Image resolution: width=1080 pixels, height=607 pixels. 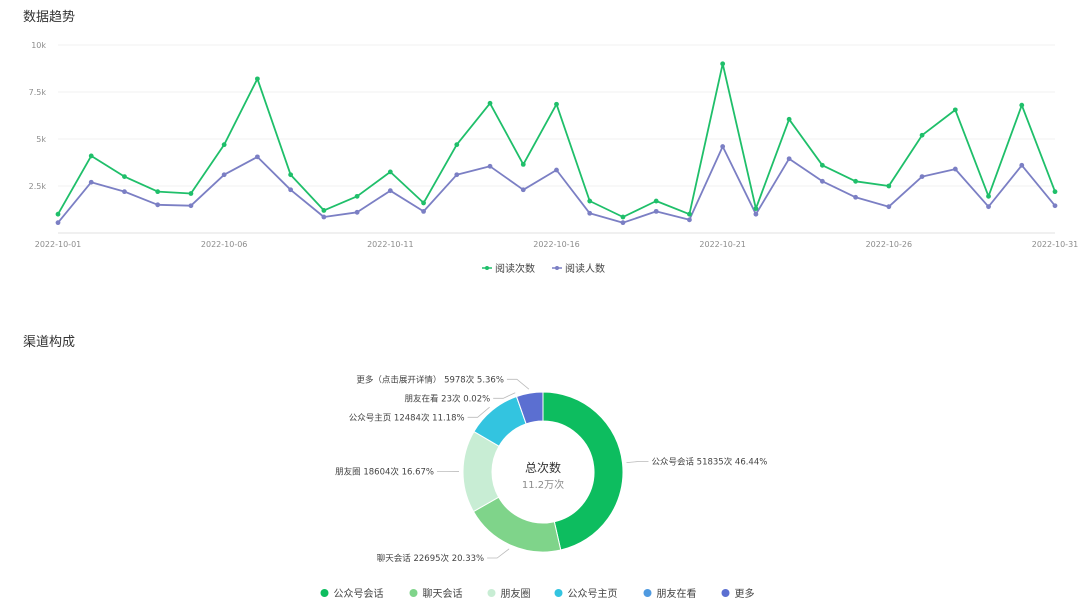 I want to click on legend-item: 阅读人数, so click(x=578, y=268).